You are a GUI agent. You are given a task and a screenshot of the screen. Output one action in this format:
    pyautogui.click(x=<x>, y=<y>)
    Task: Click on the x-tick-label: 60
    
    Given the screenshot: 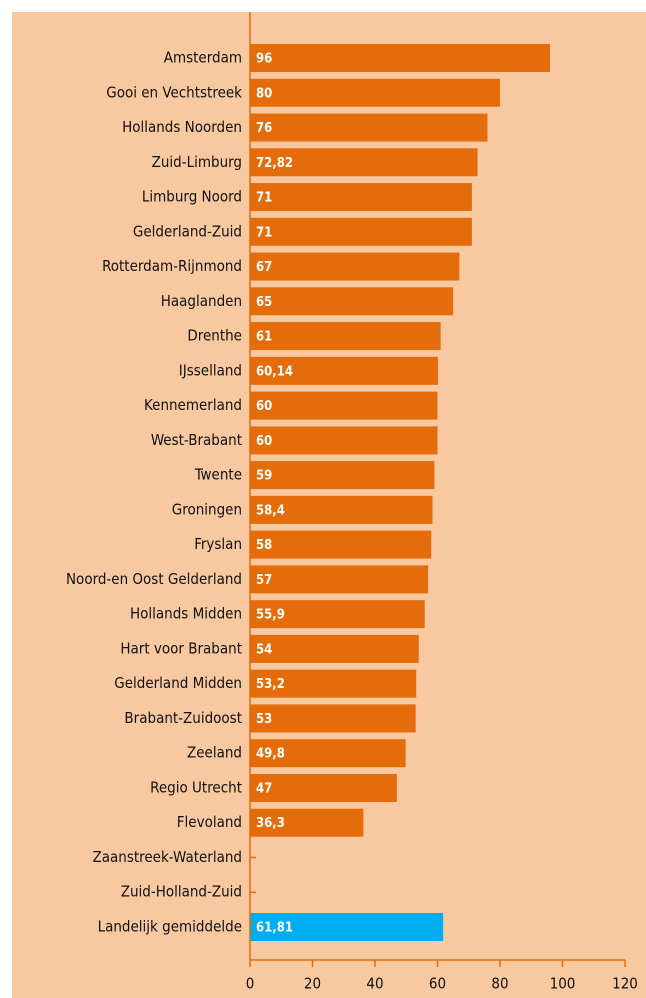 What is the action you would take?
    pyautogui.click(x=437, y=984)
    